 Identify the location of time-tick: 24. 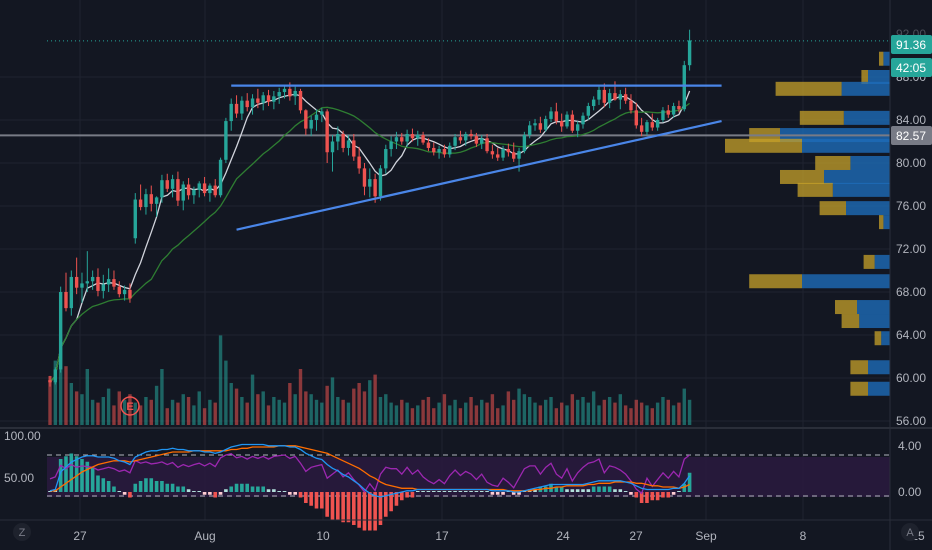
(563, 536).